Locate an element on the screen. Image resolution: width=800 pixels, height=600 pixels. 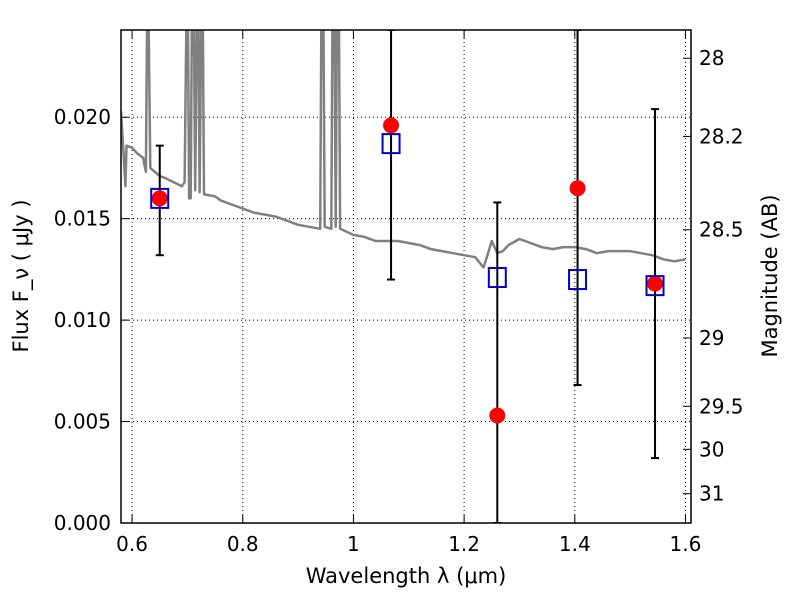
x-tick-label: 1.6 is located at coordinates (686, 544).